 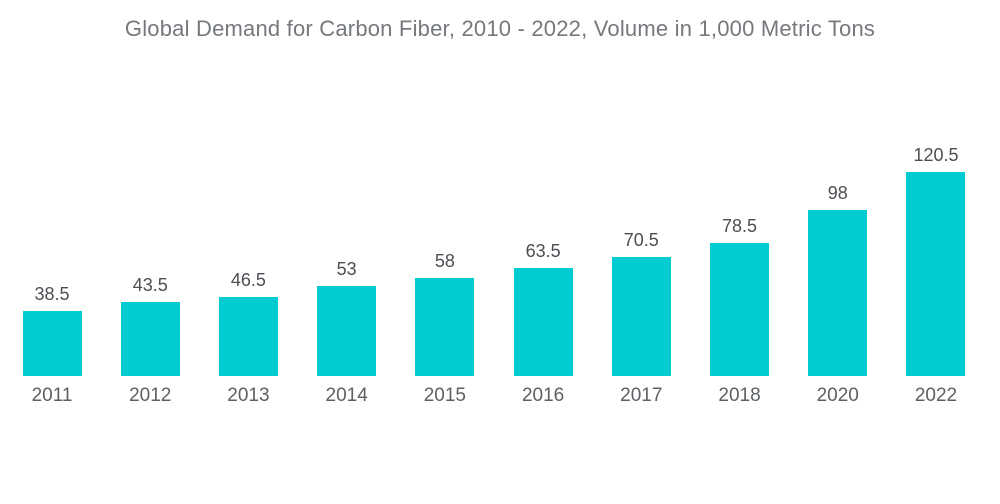 What do you see at coordinates (641, 240) in the screenshot?
I see `bar-value-label: 70.5` at bounding box center [641, 240].